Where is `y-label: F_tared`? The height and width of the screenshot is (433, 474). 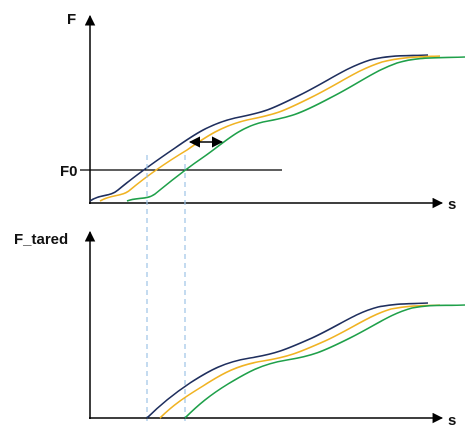
y-label: F_tared is located at coordinates (41, 239).